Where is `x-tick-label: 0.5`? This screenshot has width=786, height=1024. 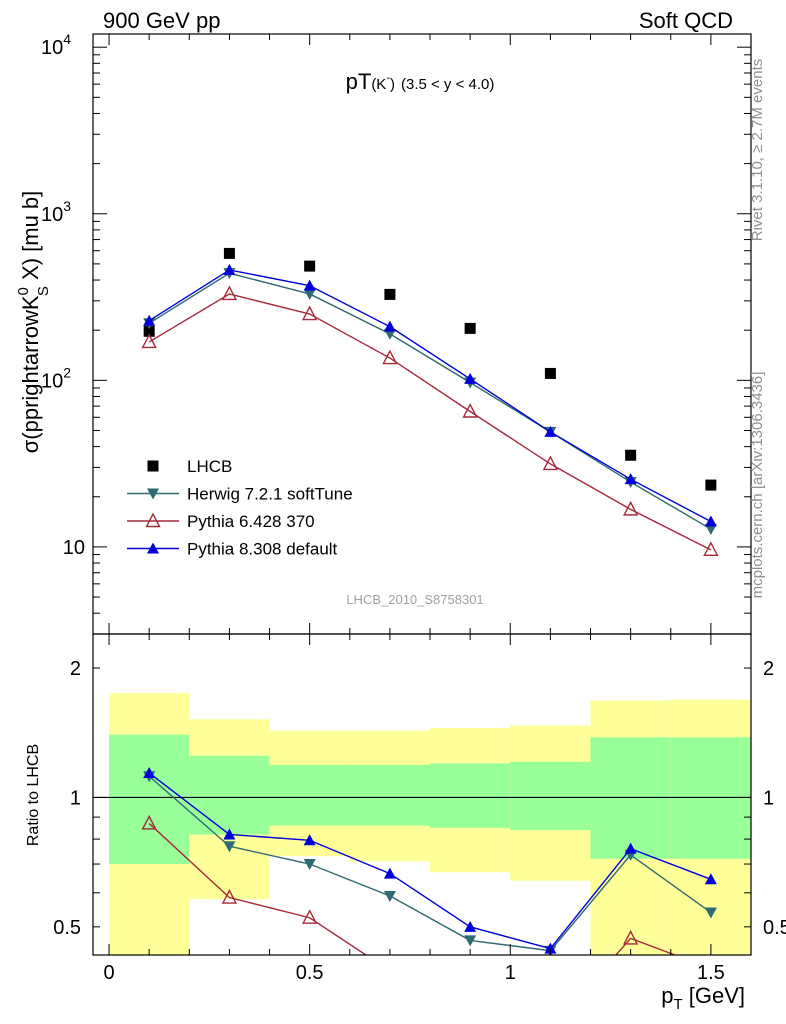
x-tick-label: 0.5 is located at coordinates (310, 973).